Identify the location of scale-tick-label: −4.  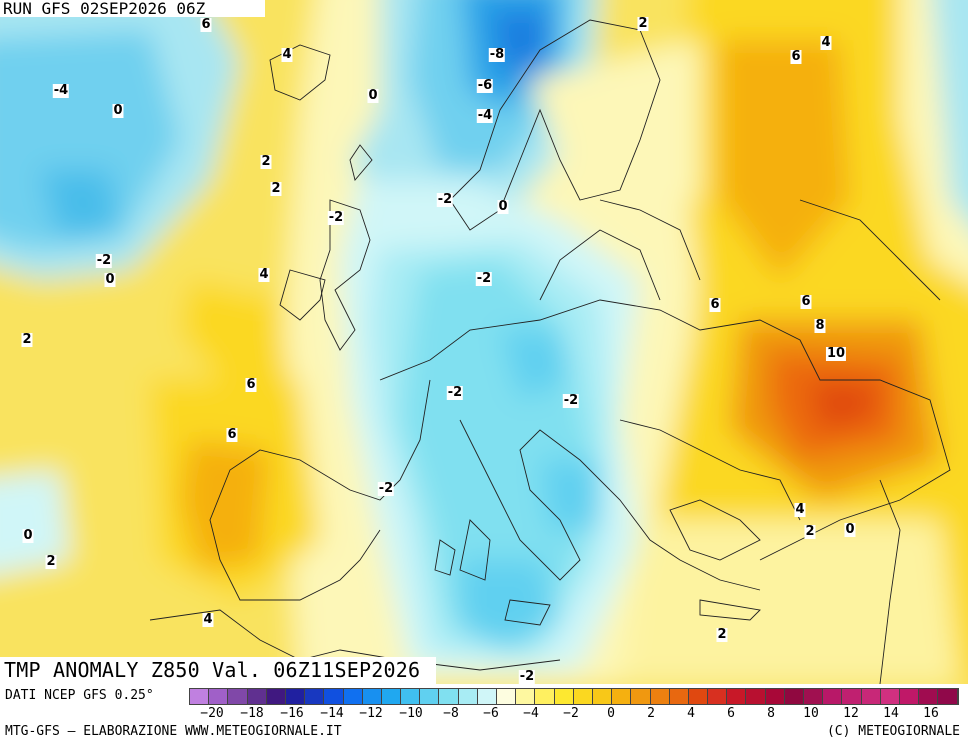
(531, 713).